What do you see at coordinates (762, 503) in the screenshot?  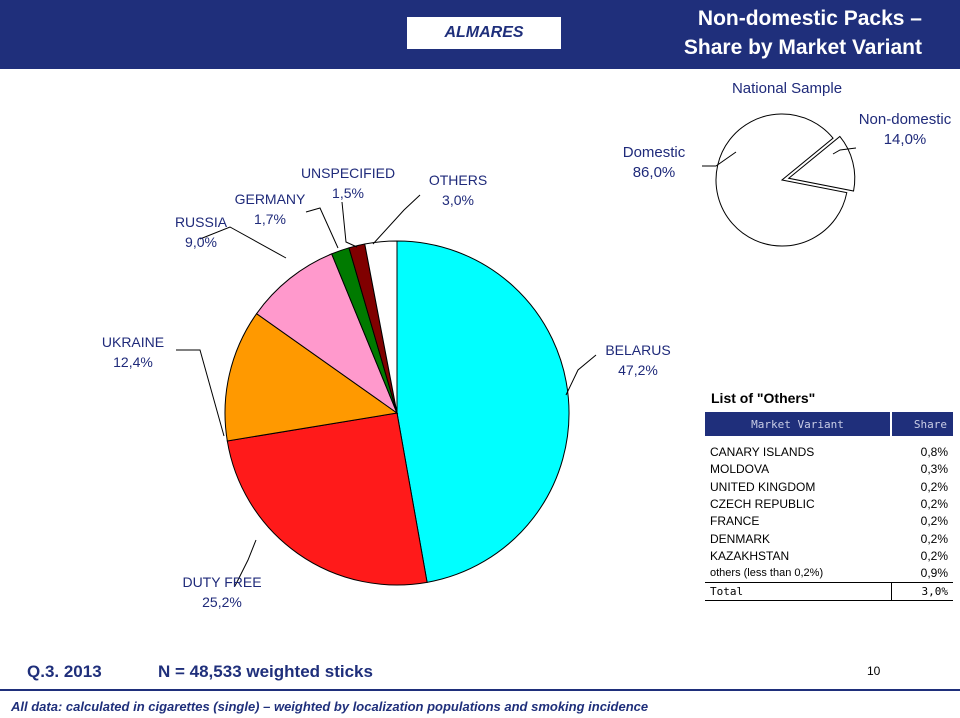 I see `row-name: CZECH REPUBLIC` at bounding box center [762, 503].